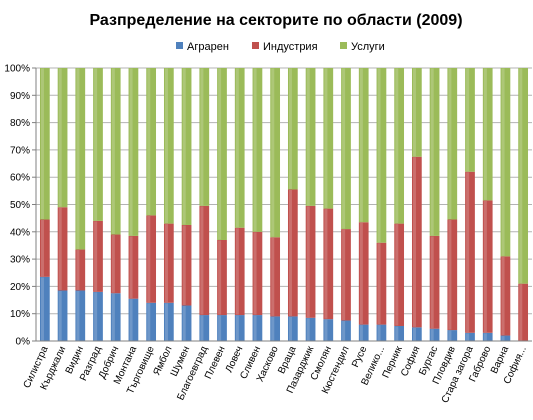  I want to click on y-tick-label: 50%, so click(20, 205).